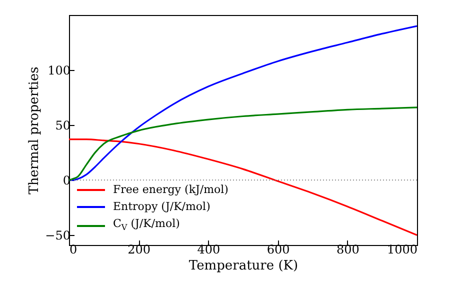 The width and height of the screenshot is (450, 300). Describe the element at coordinates (161, 207) in the screenshot. I see `legend-label: Entropy (J/K/mol)` at that location.